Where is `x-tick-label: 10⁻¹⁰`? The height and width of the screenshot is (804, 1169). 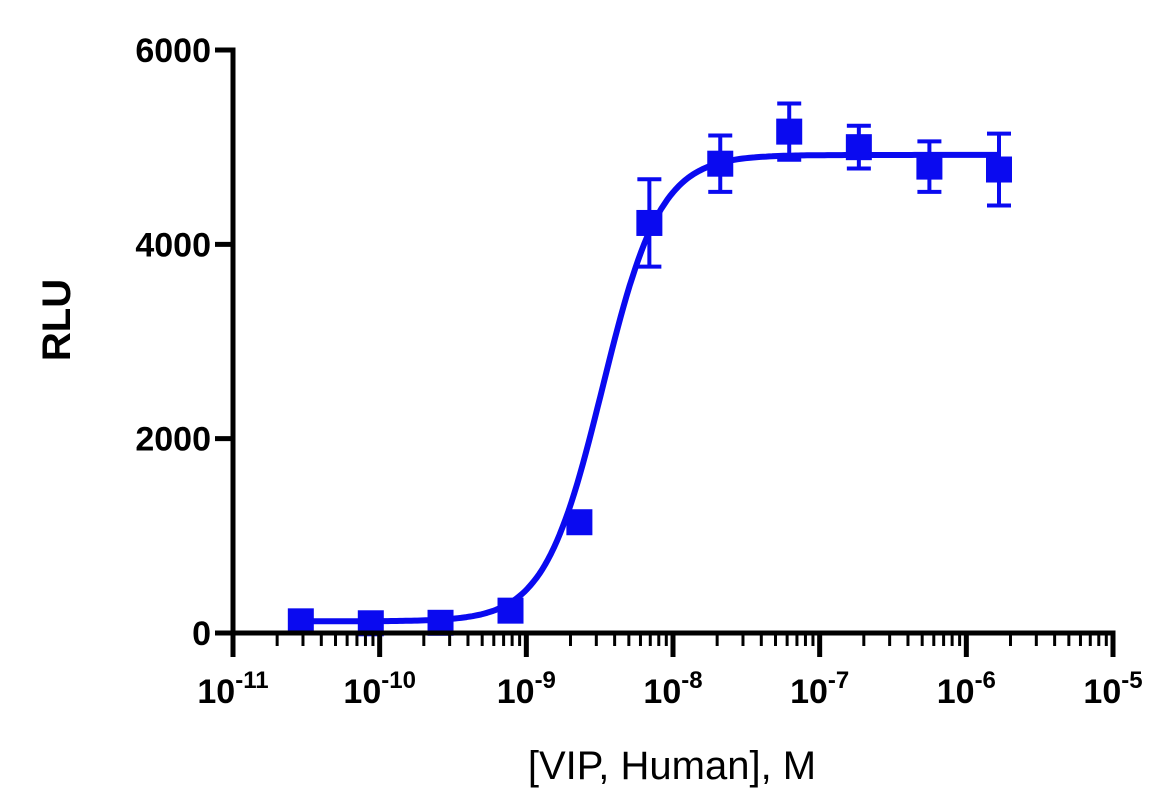
x-tick-label: 10⁻¹⁰ is located at coordinates (379, 689).